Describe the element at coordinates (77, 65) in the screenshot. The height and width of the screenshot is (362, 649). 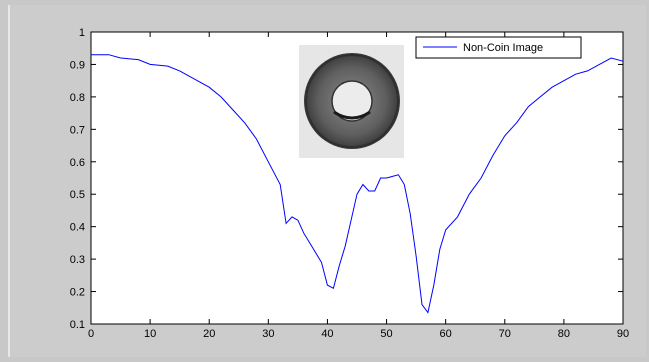
I see `y-tick-label: 0.9` at that location.